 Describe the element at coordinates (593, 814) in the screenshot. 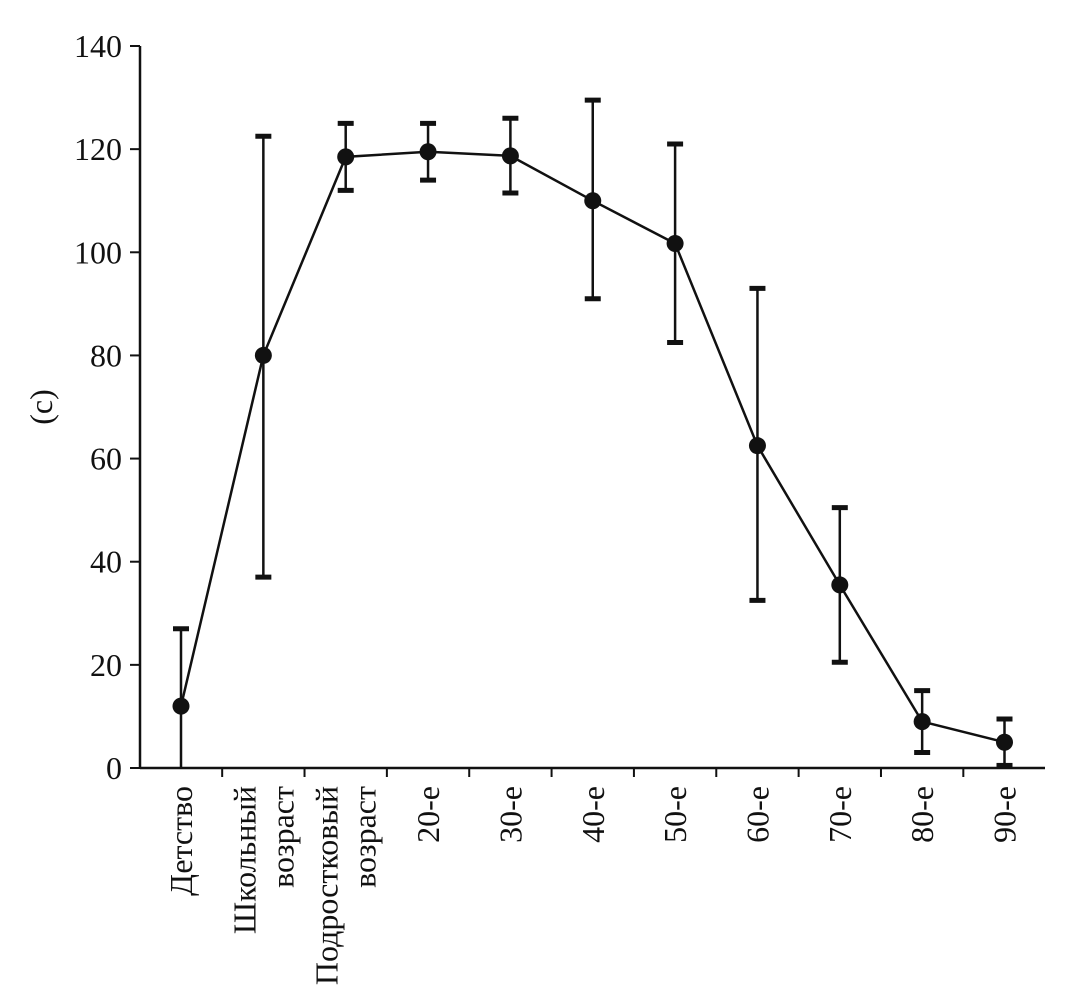

I see `x-tick-label: 40-е` at that location.